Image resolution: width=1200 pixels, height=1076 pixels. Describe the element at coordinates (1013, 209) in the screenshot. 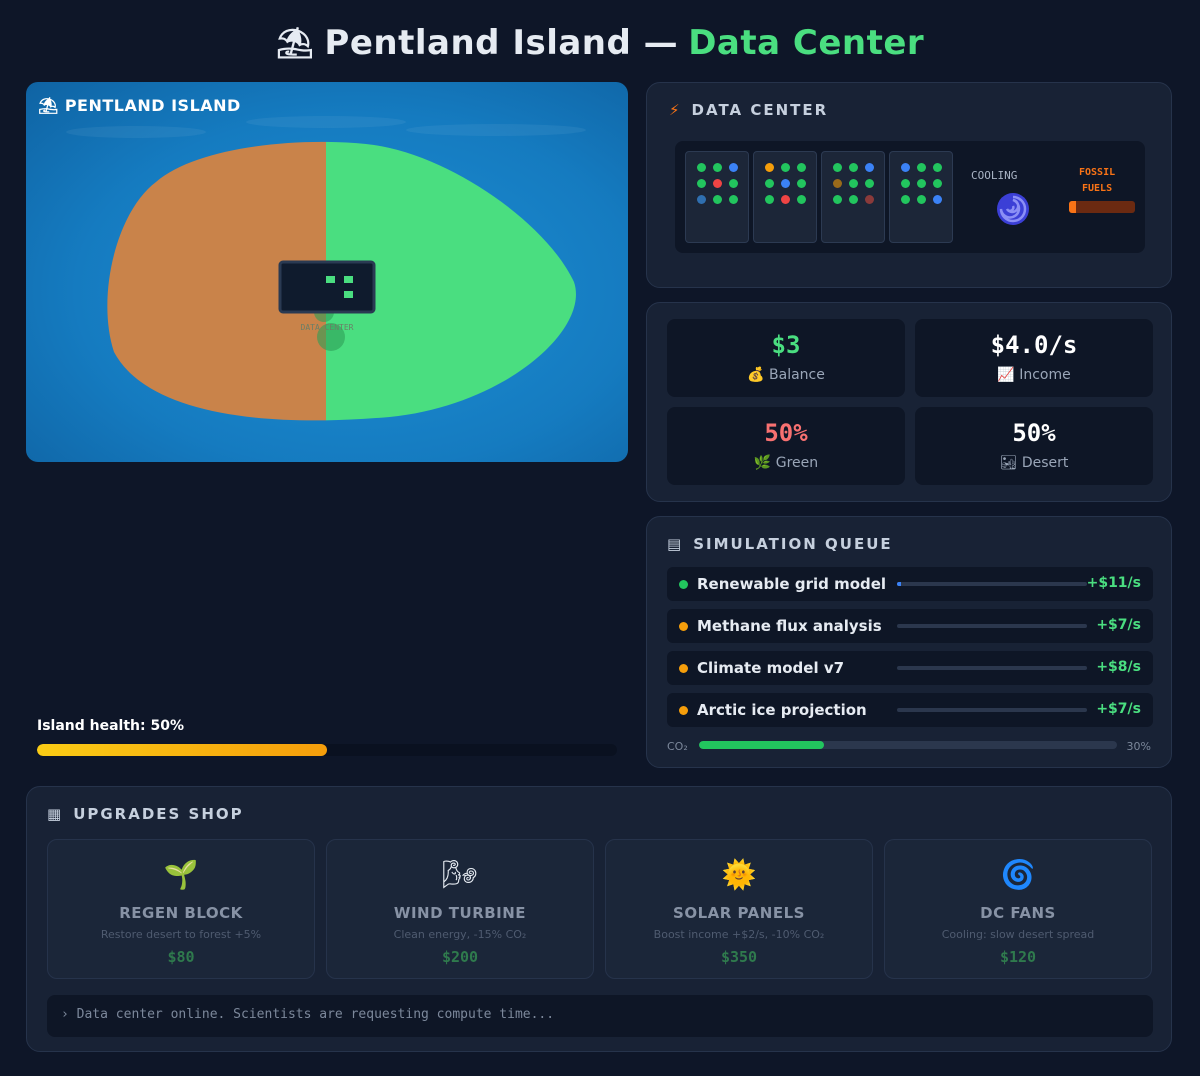

I see `cooling-fan-icon` at that location.